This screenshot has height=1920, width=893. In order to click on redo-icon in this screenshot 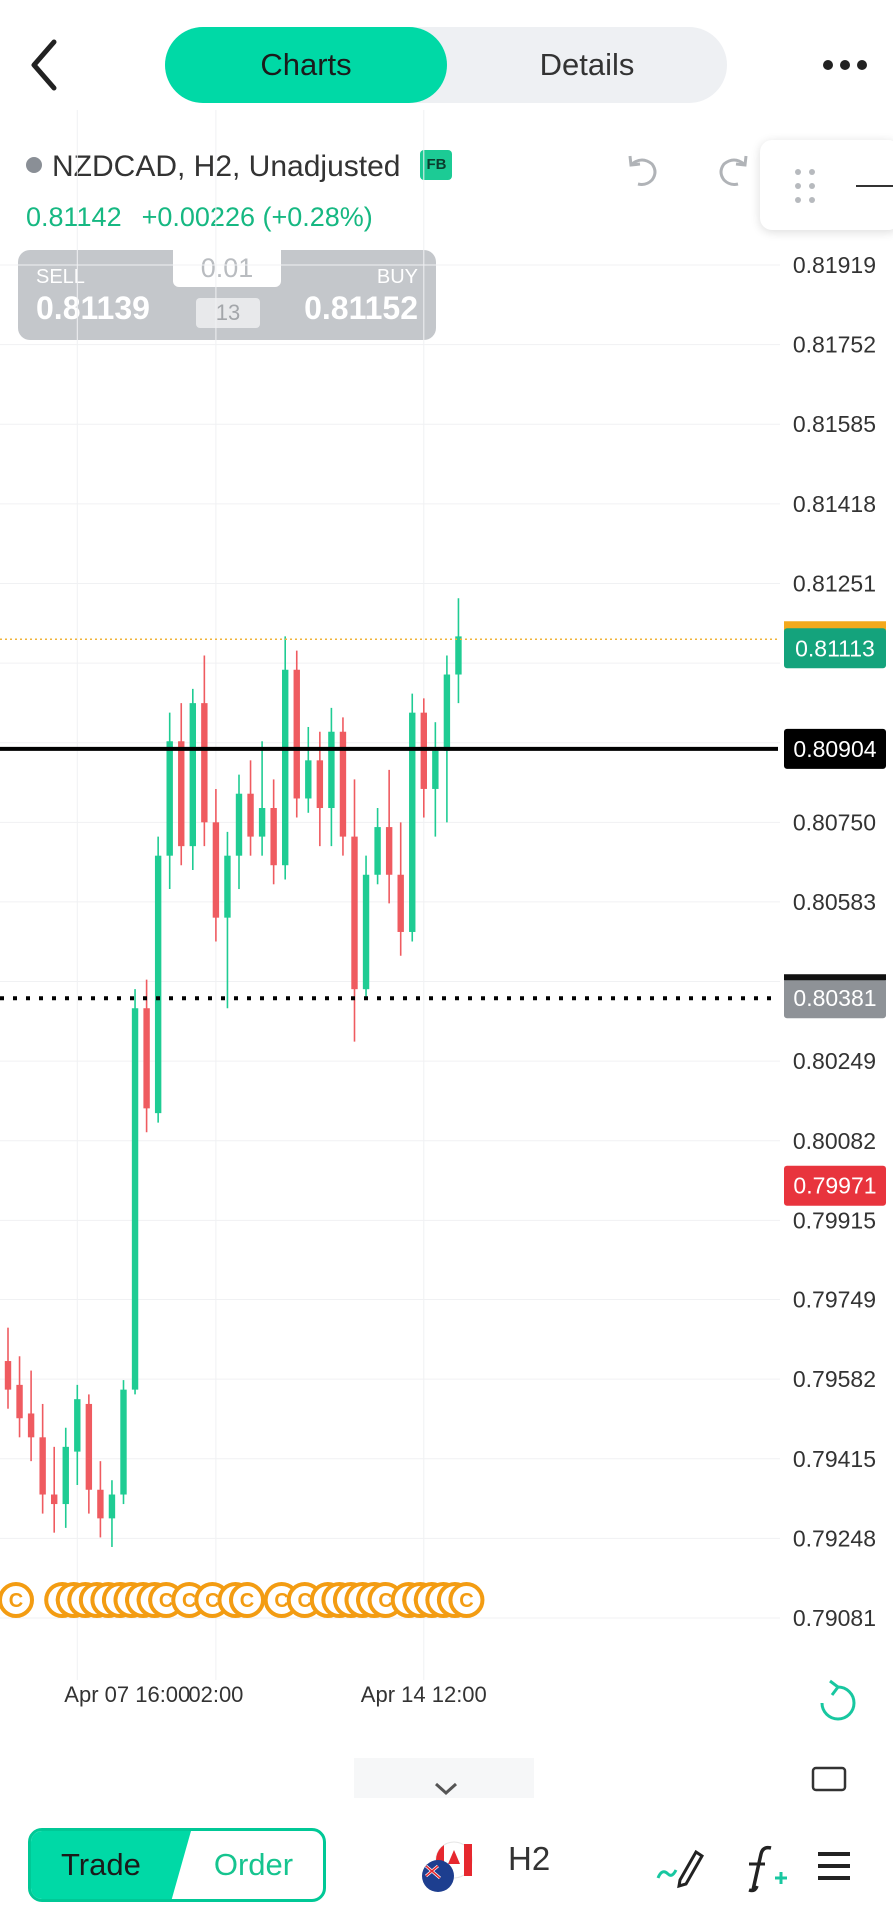, I will do `click(734, 170)`.